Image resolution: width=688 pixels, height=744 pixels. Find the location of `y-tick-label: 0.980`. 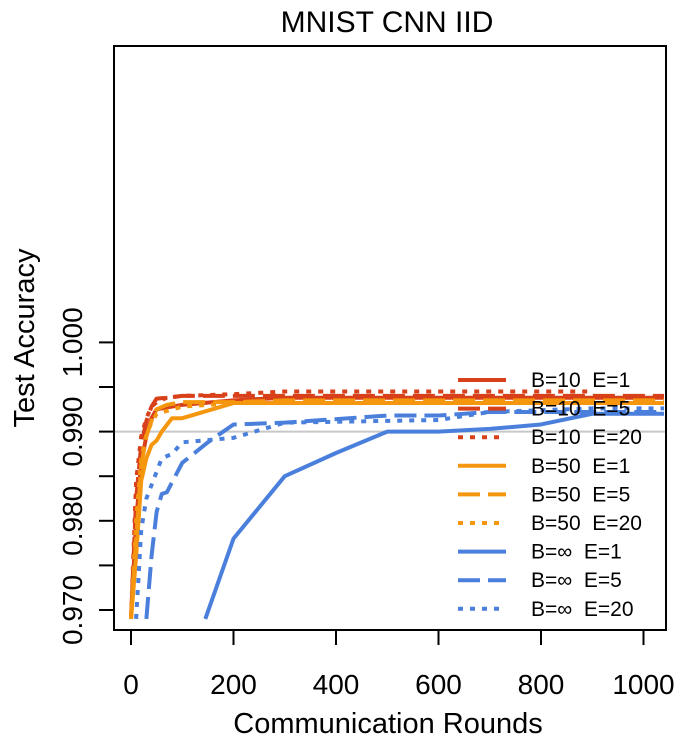

y-tick-label: 0.980 is located at coordinates (72, 521).